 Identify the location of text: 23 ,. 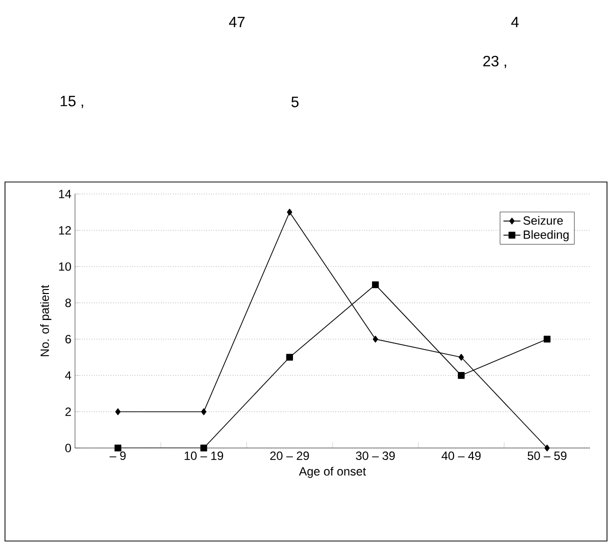
(494, 62).